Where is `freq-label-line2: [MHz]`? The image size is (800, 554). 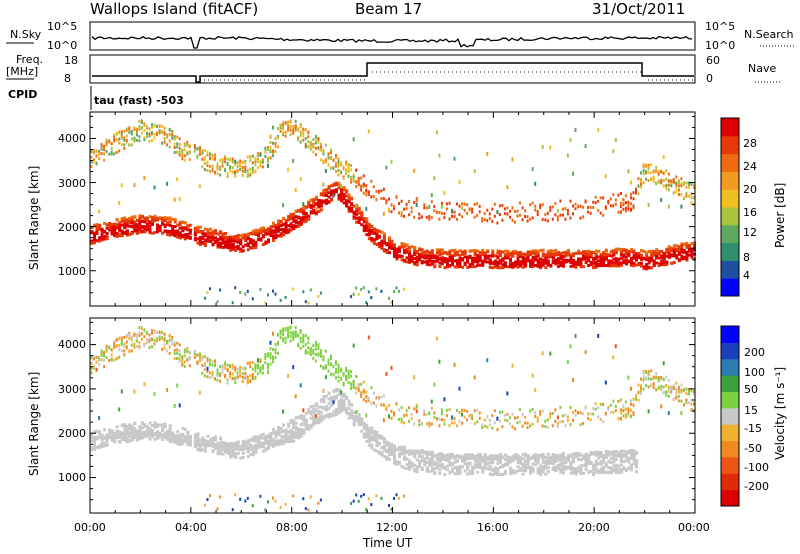 freq-label-line2: [MHz] is located at coordinates (22, 71).